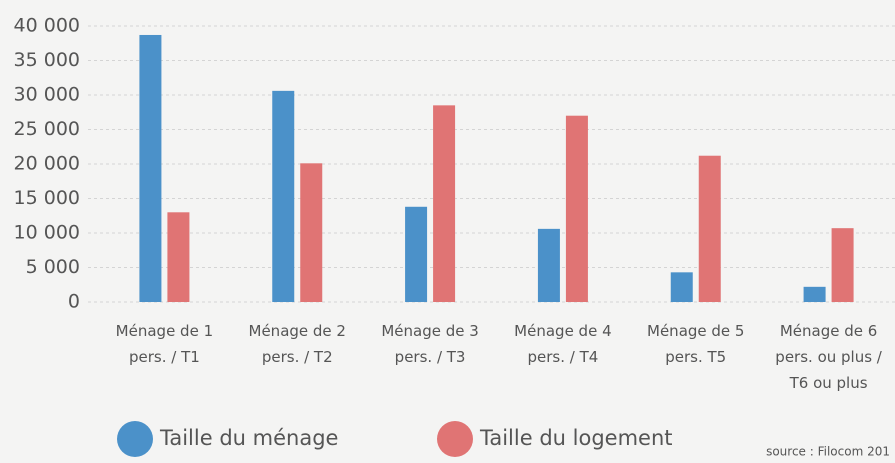  Describe the element at coordinates (74, 302) in the screenshot. I see `y-tick-label: 0` at that location.